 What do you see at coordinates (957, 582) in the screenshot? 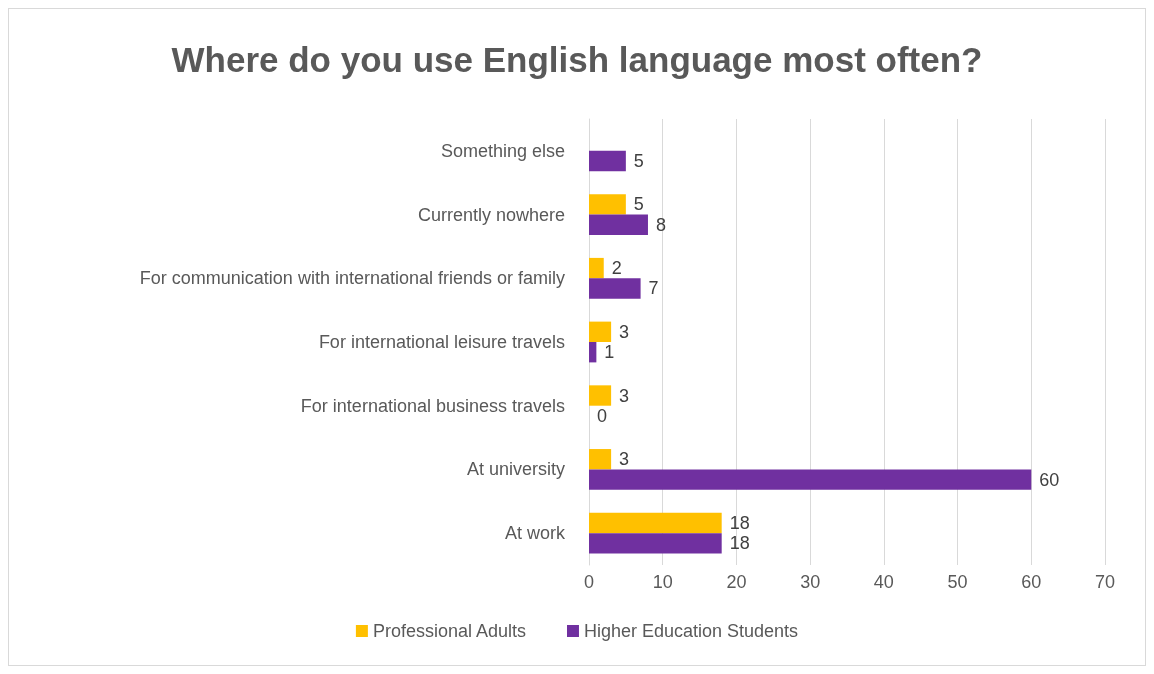
I see `x-tick-label: 50` at bounding box center [957, 582].